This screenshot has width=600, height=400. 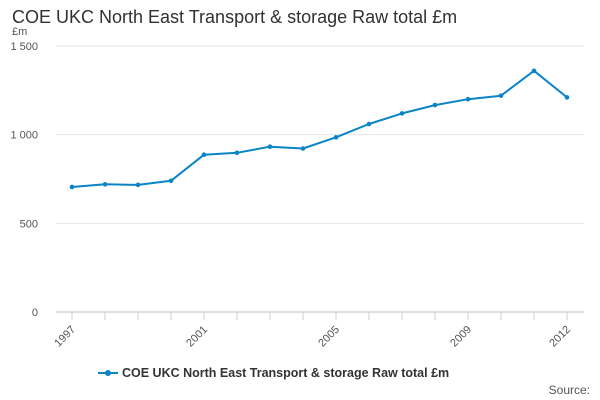 I want to click on y-tick-label: 500, so click(x=29, y=224).